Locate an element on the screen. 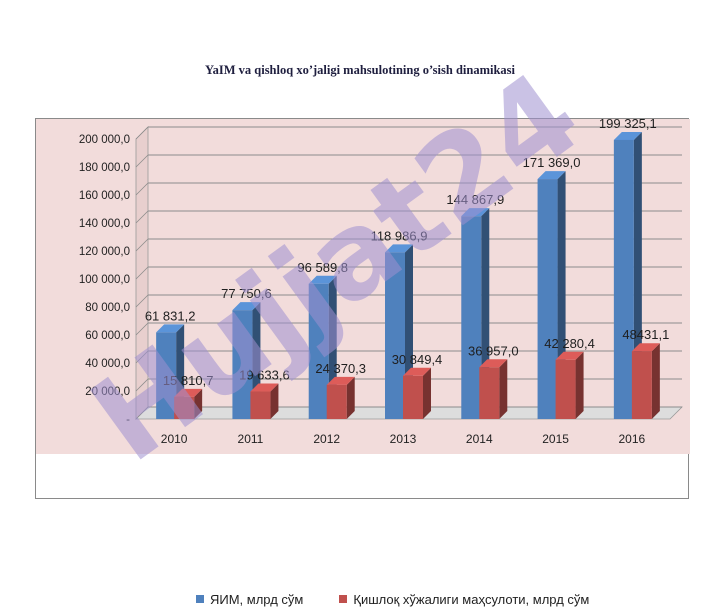 This screenshot has height=607, width=720. y-tick-label: 80 000,0 is located at coordinates (107, 308).